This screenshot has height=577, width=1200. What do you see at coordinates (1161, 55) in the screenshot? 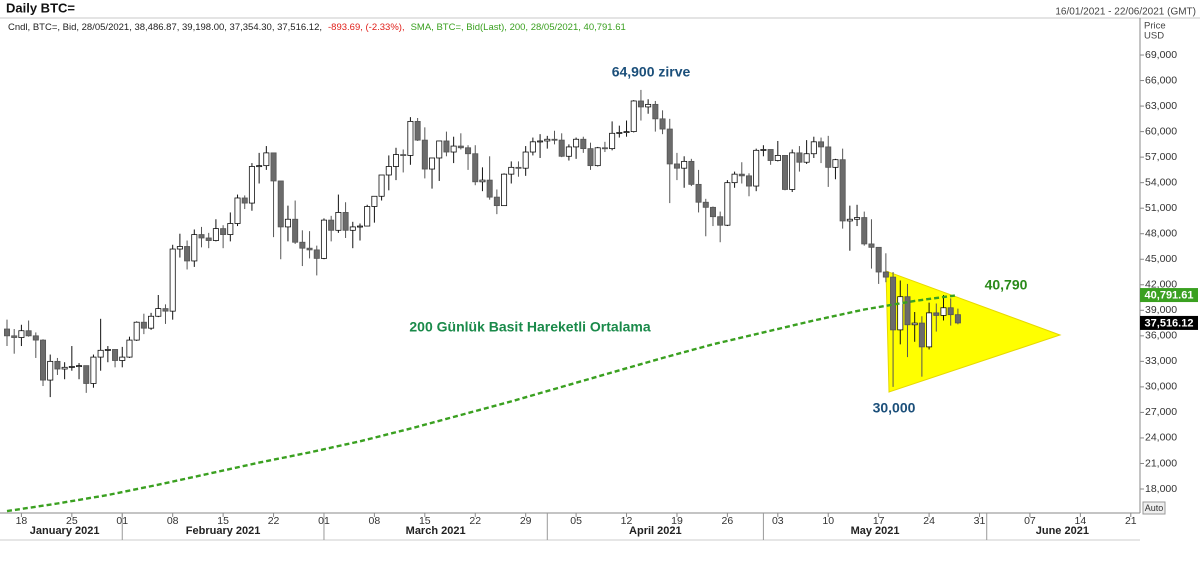
I see `y-tick-label: 69,000` at bounding box center [1161, 55].